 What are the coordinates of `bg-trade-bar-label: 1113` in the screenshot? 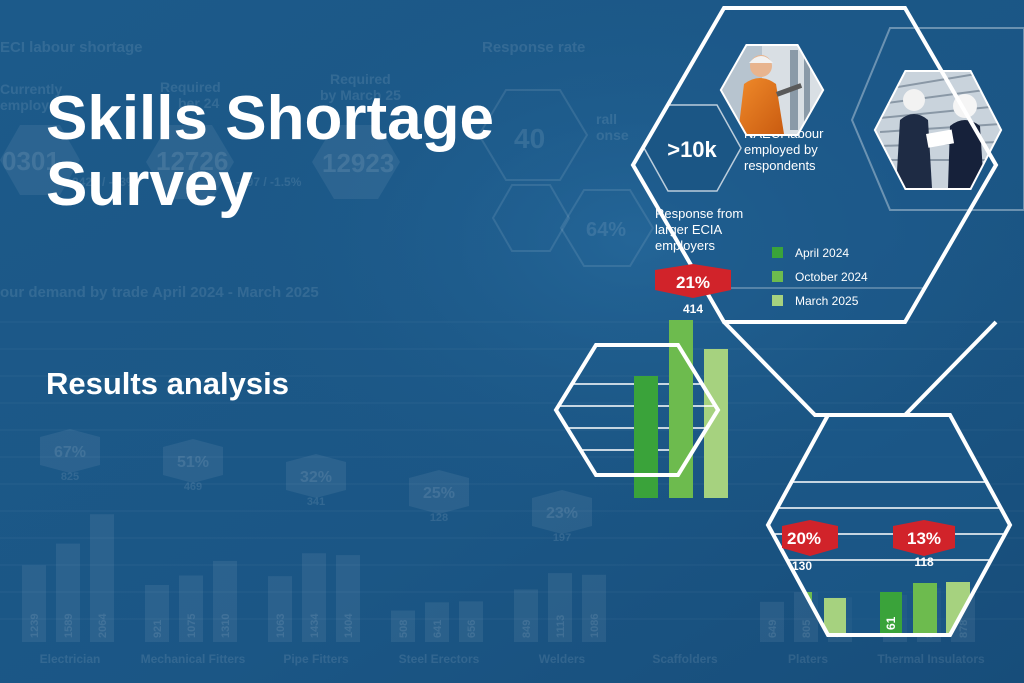 It's located at (561, 626).